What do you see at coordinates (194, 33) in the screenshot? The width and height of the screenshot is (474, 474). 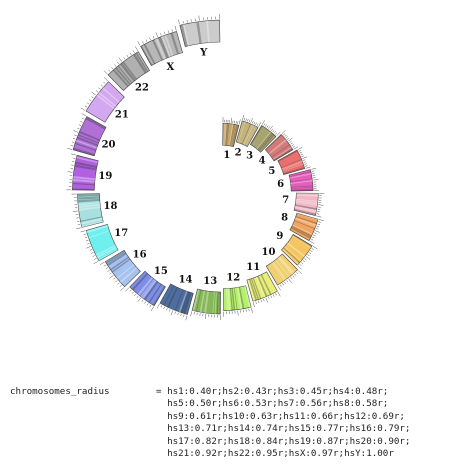 I see `chromosome-bands-Y` at bounding box center [194, 33].